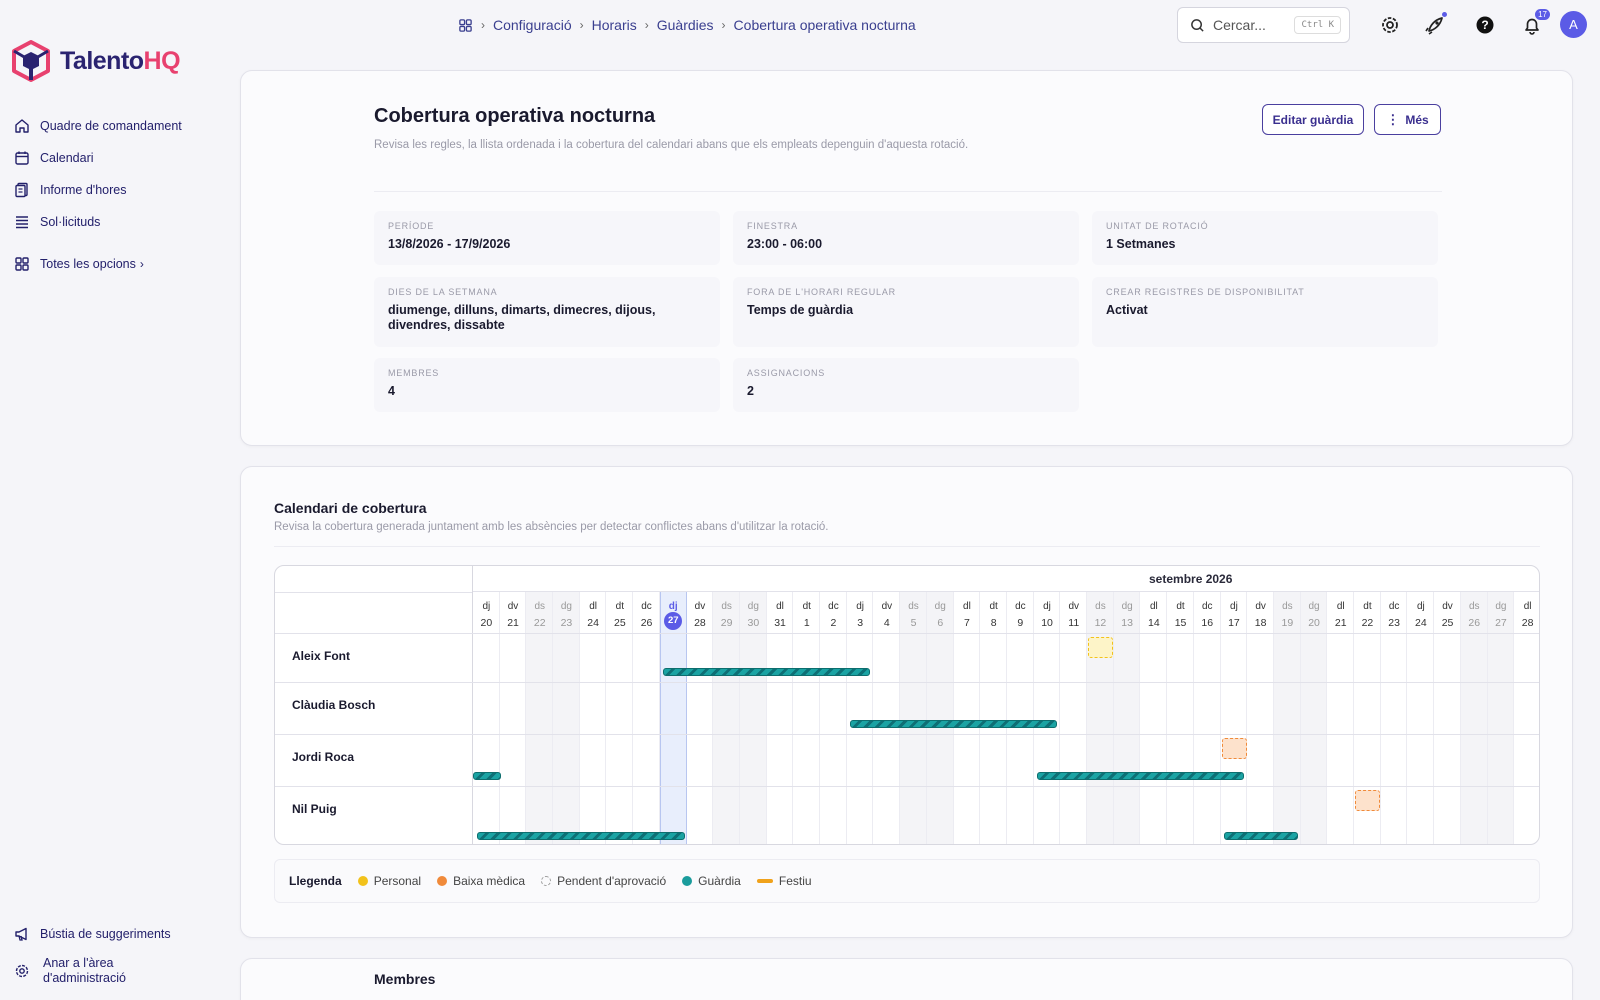 This screenshot has width=1600, height=1000. What do you see at coordinates (98, 264) in the screenshot?
I see `sidebar-item-all-options: Totes les opcions ›` at bounding box center [98, 264].